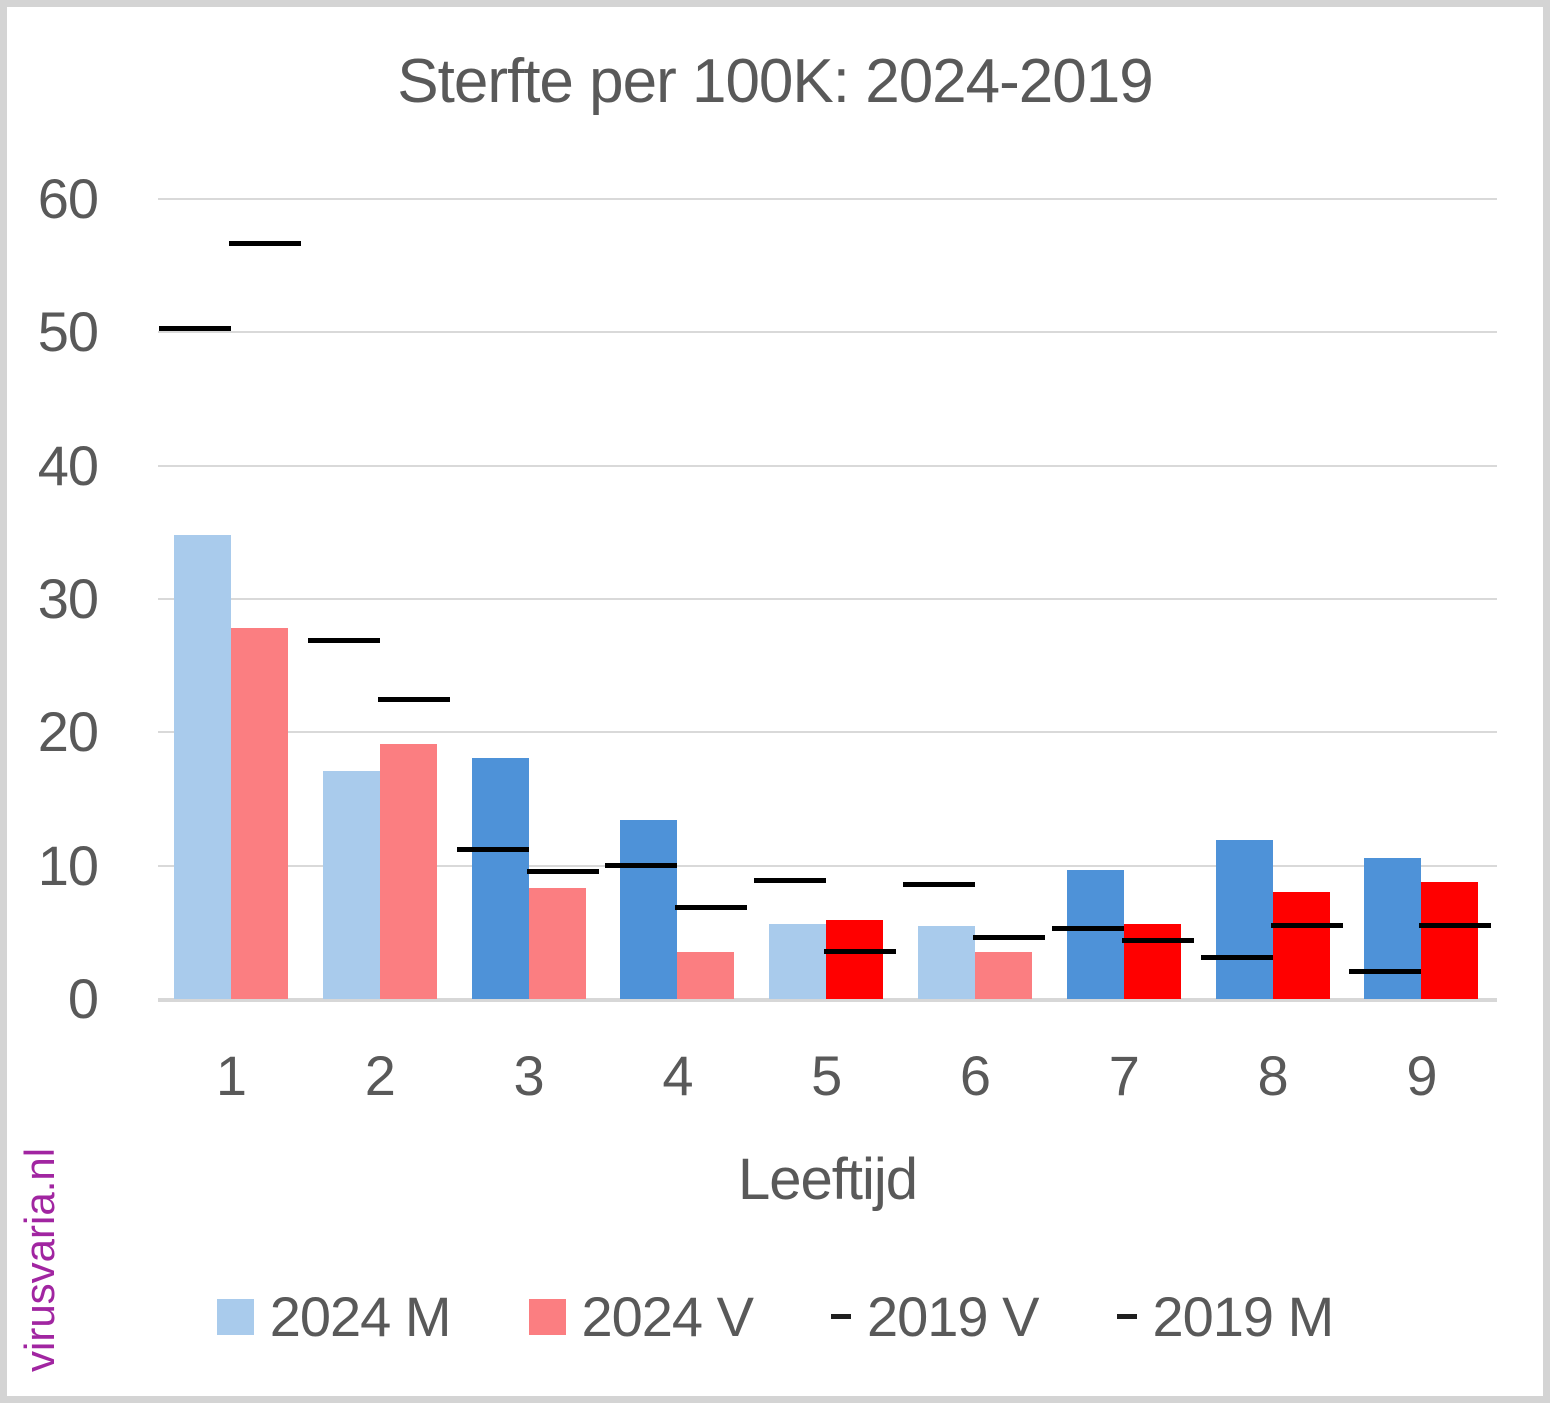 The image size is (1550, 1403). I want to click on x-tick-1: 1, so click(231, 1075).